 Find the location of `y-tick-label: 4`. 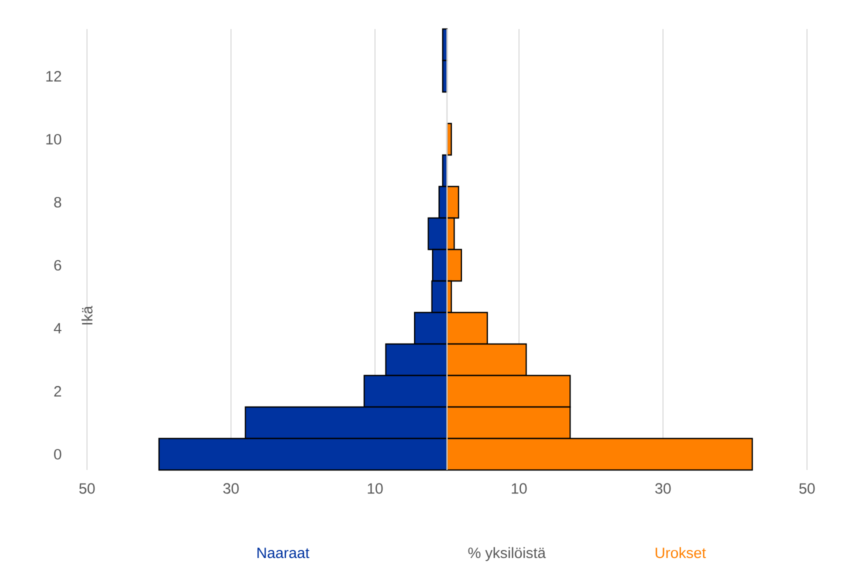

y-tick-label: 4 is located at coordinates (58, 328).